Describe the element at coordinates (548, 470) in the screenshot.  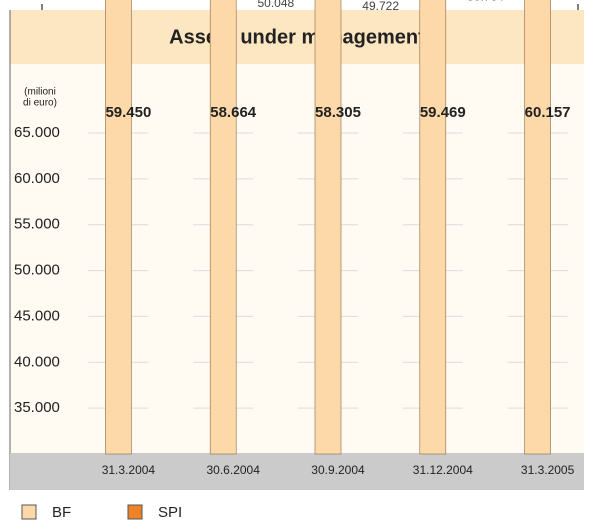
I see `x-tick-label: 31.3.2005` at that location.